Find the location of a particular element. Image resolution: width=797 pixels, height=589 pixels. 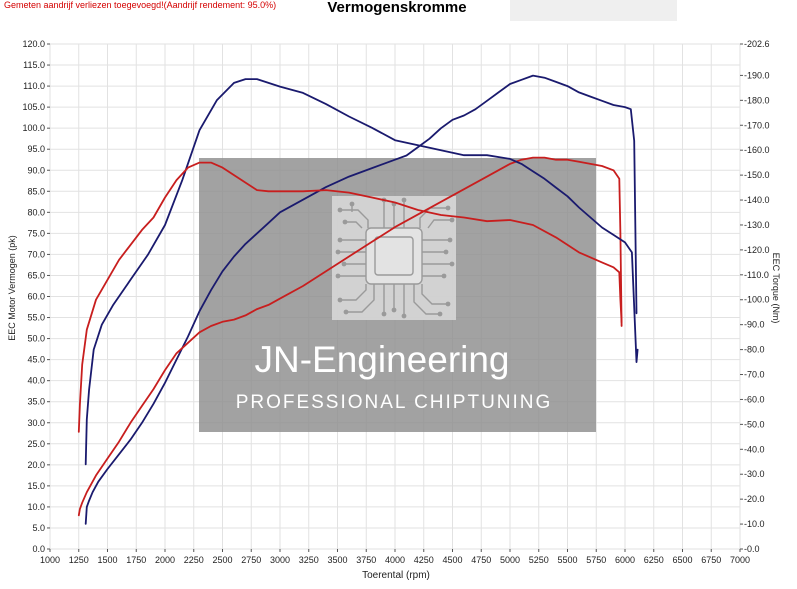

x-tick-label: 4000 is located at coordinates (395, 560).